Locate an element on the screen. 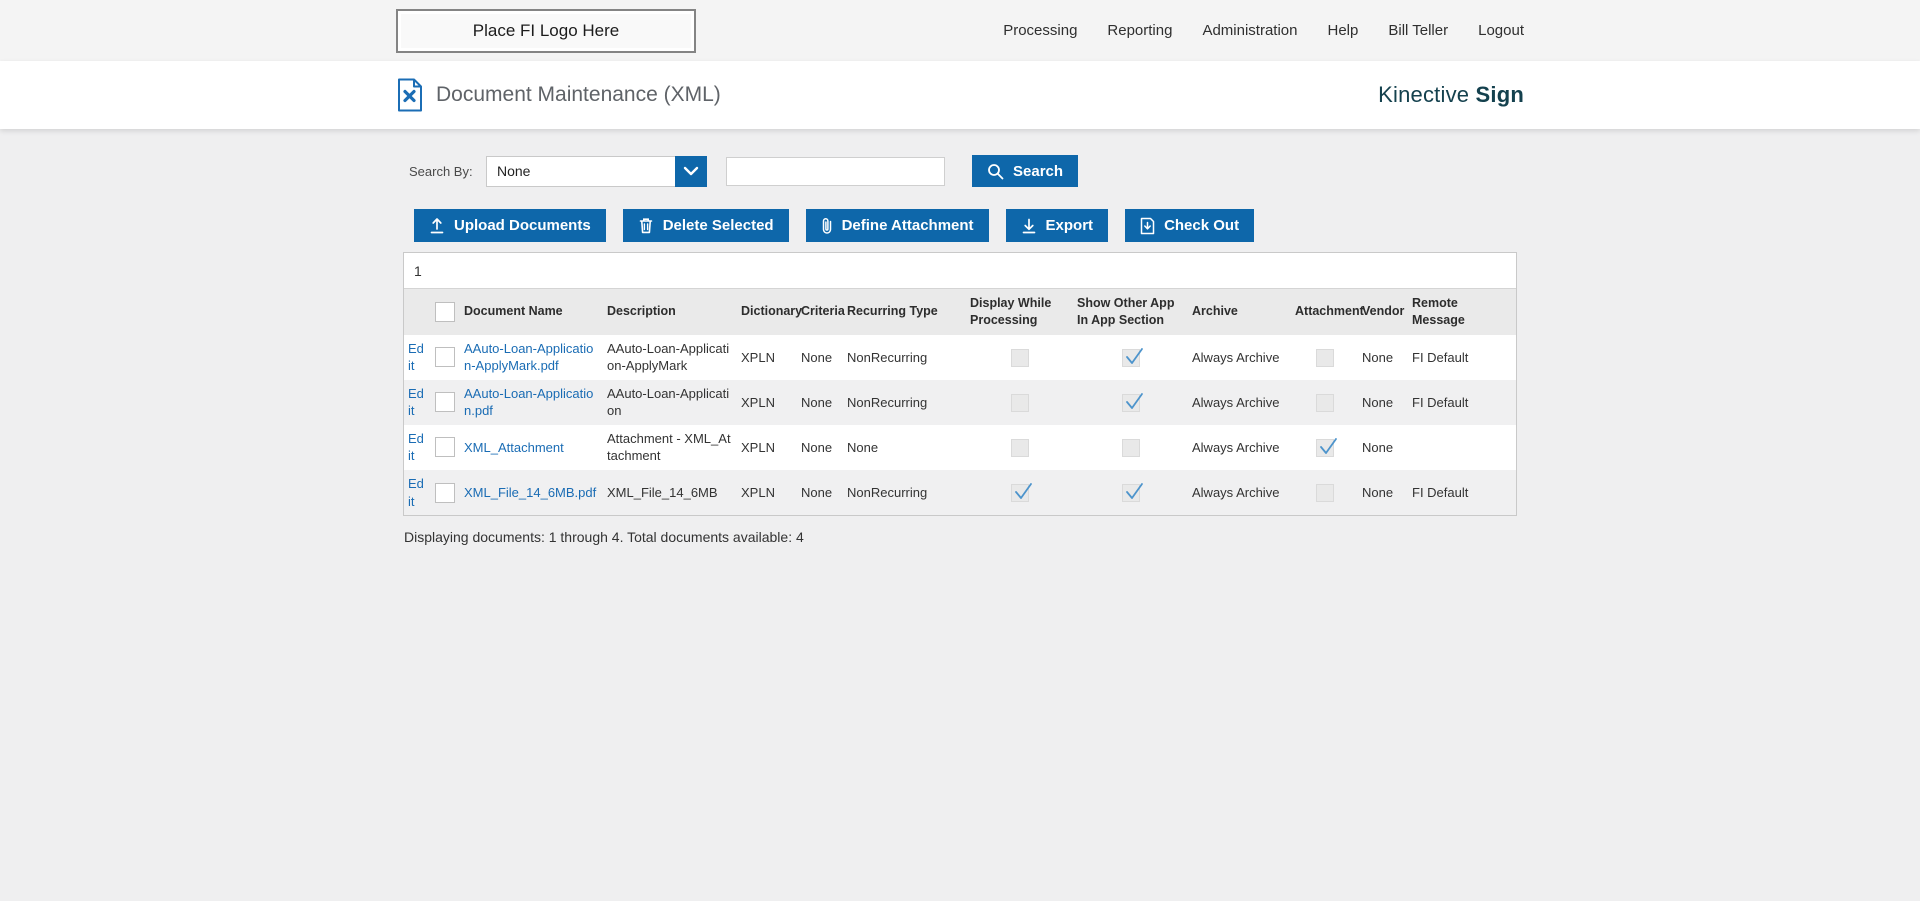 The height and width of the screenshot is (901, 1920). page-number: 1 is located at coordinates (418, 270).